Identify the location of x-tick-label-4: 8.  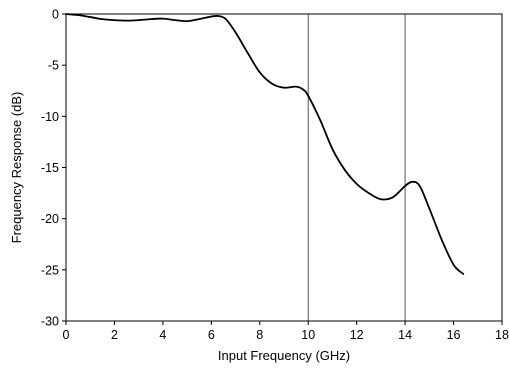
(259, 335).